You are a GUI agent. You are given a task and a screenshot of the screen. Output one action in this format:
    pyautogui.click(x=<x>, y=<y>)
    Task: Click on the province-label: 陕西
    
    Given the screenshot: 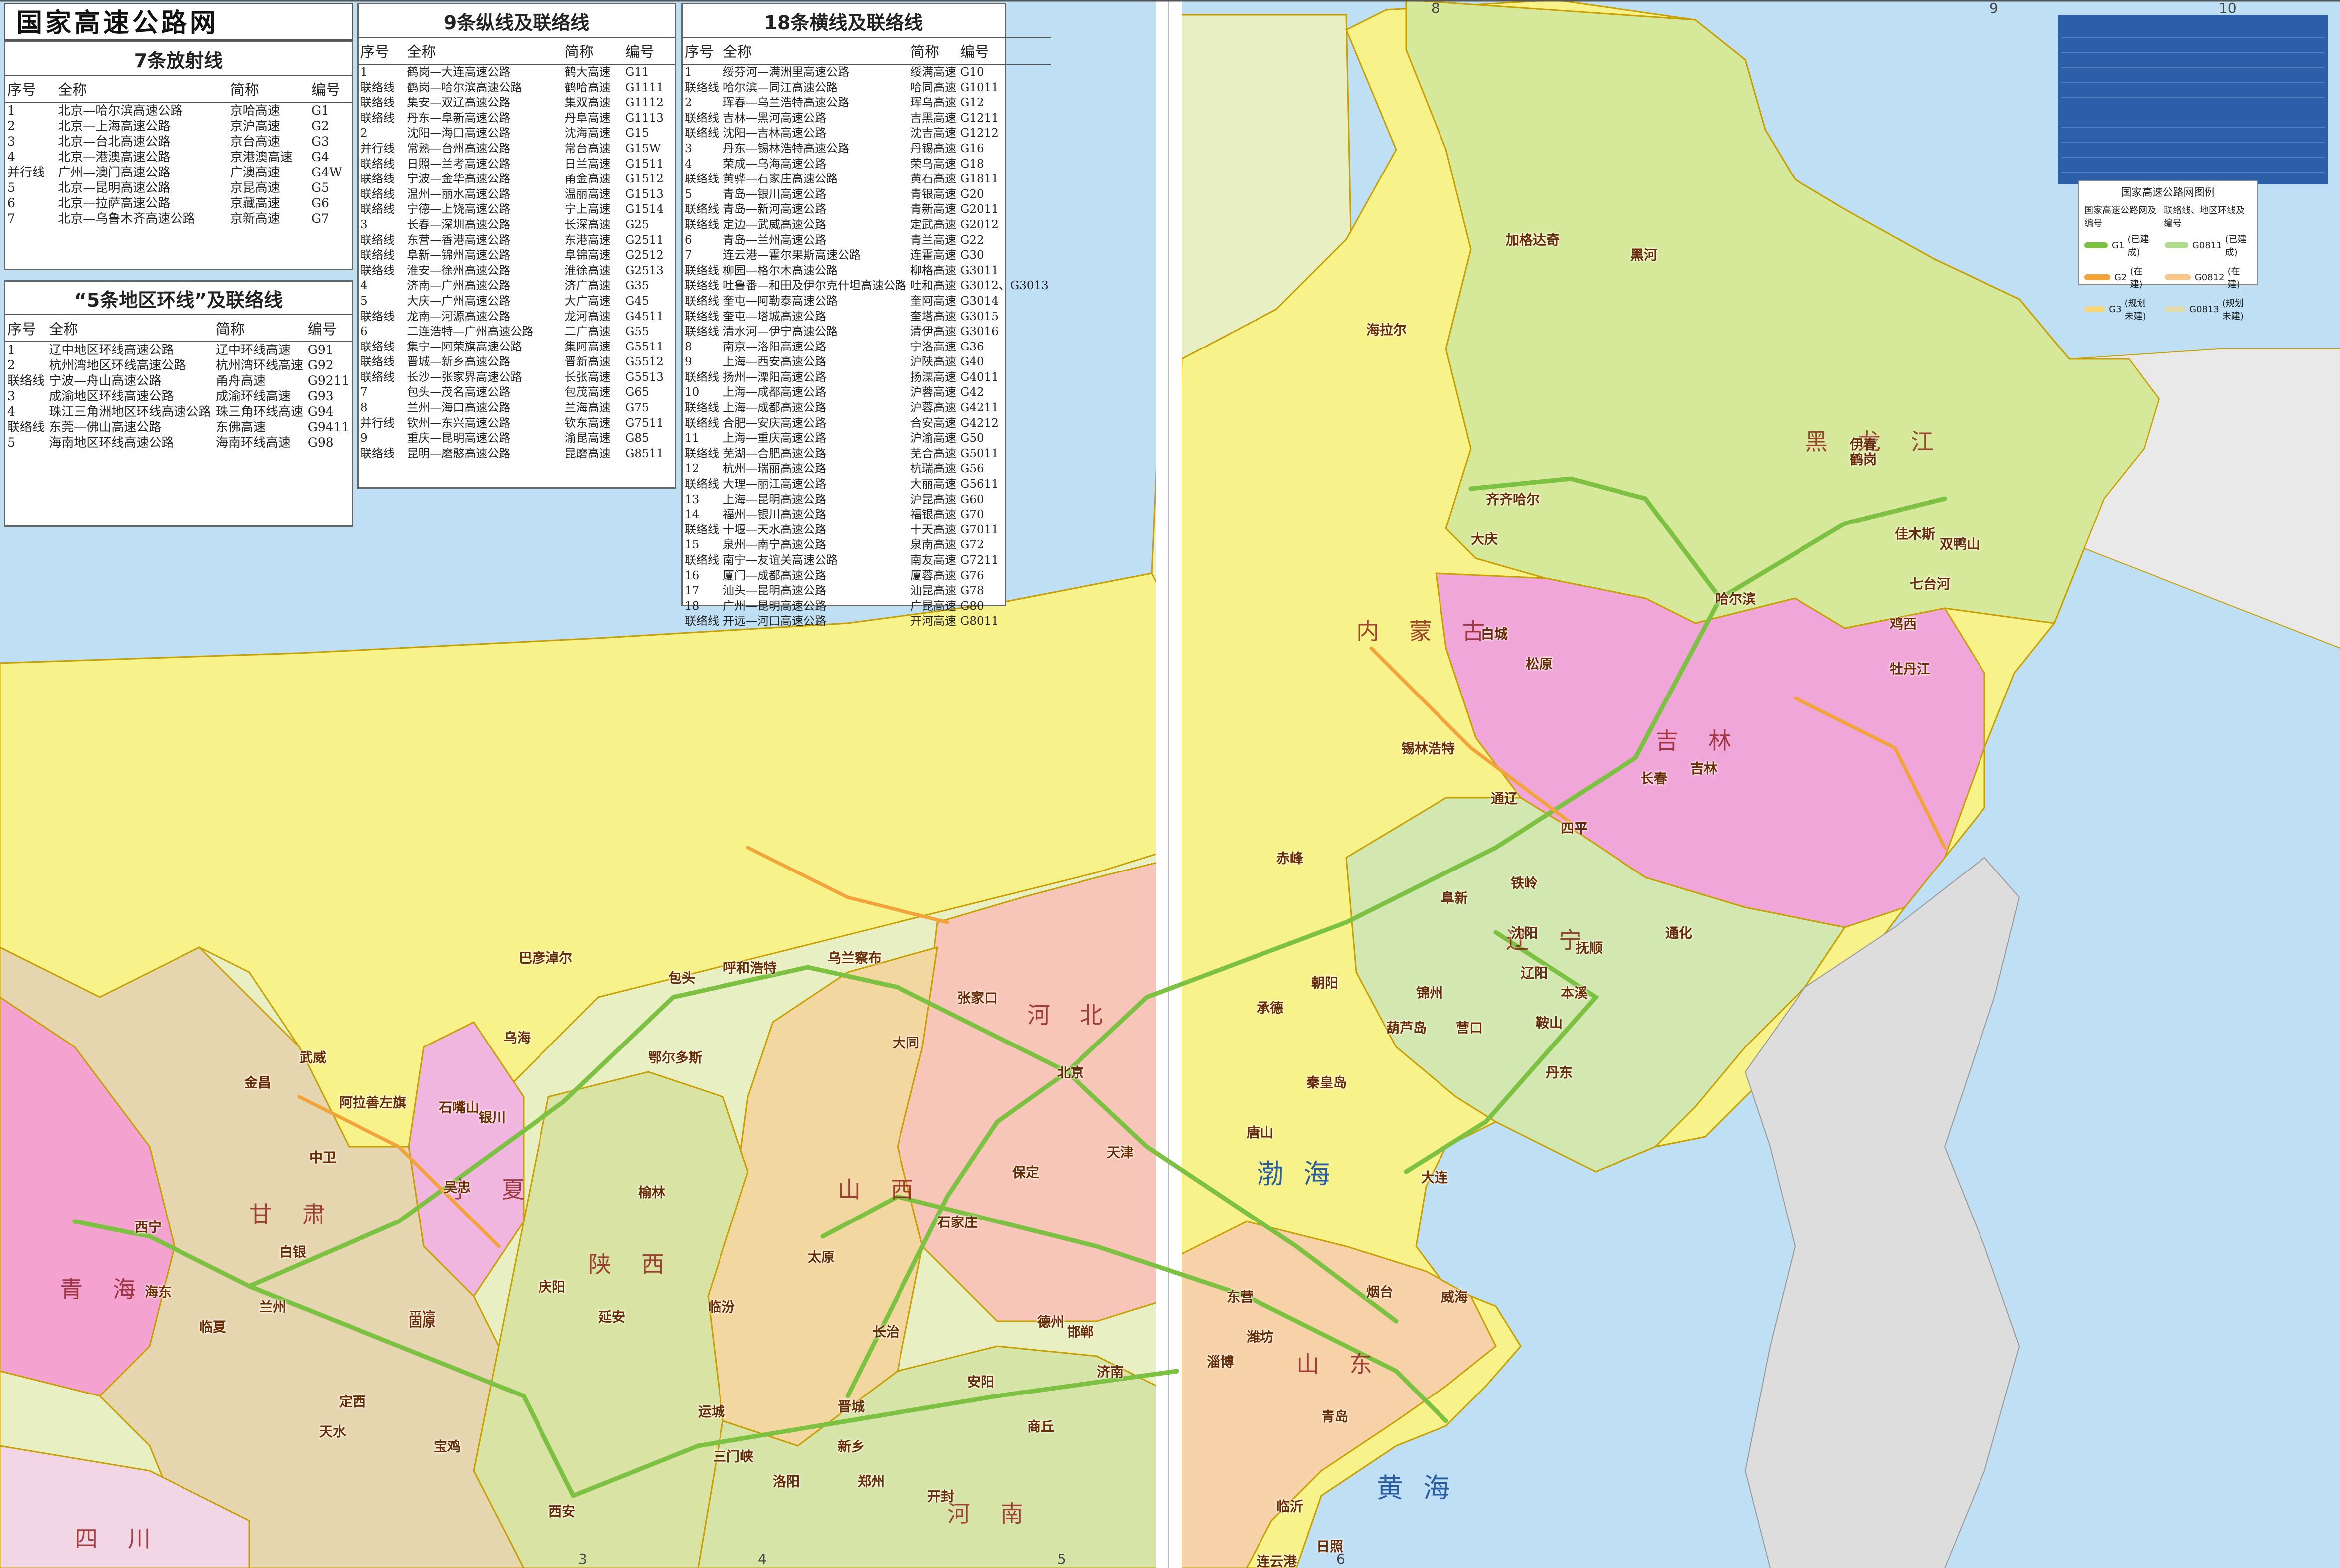 What is the action you would take?
    pyautogui.click(x=641, y=1264)
    